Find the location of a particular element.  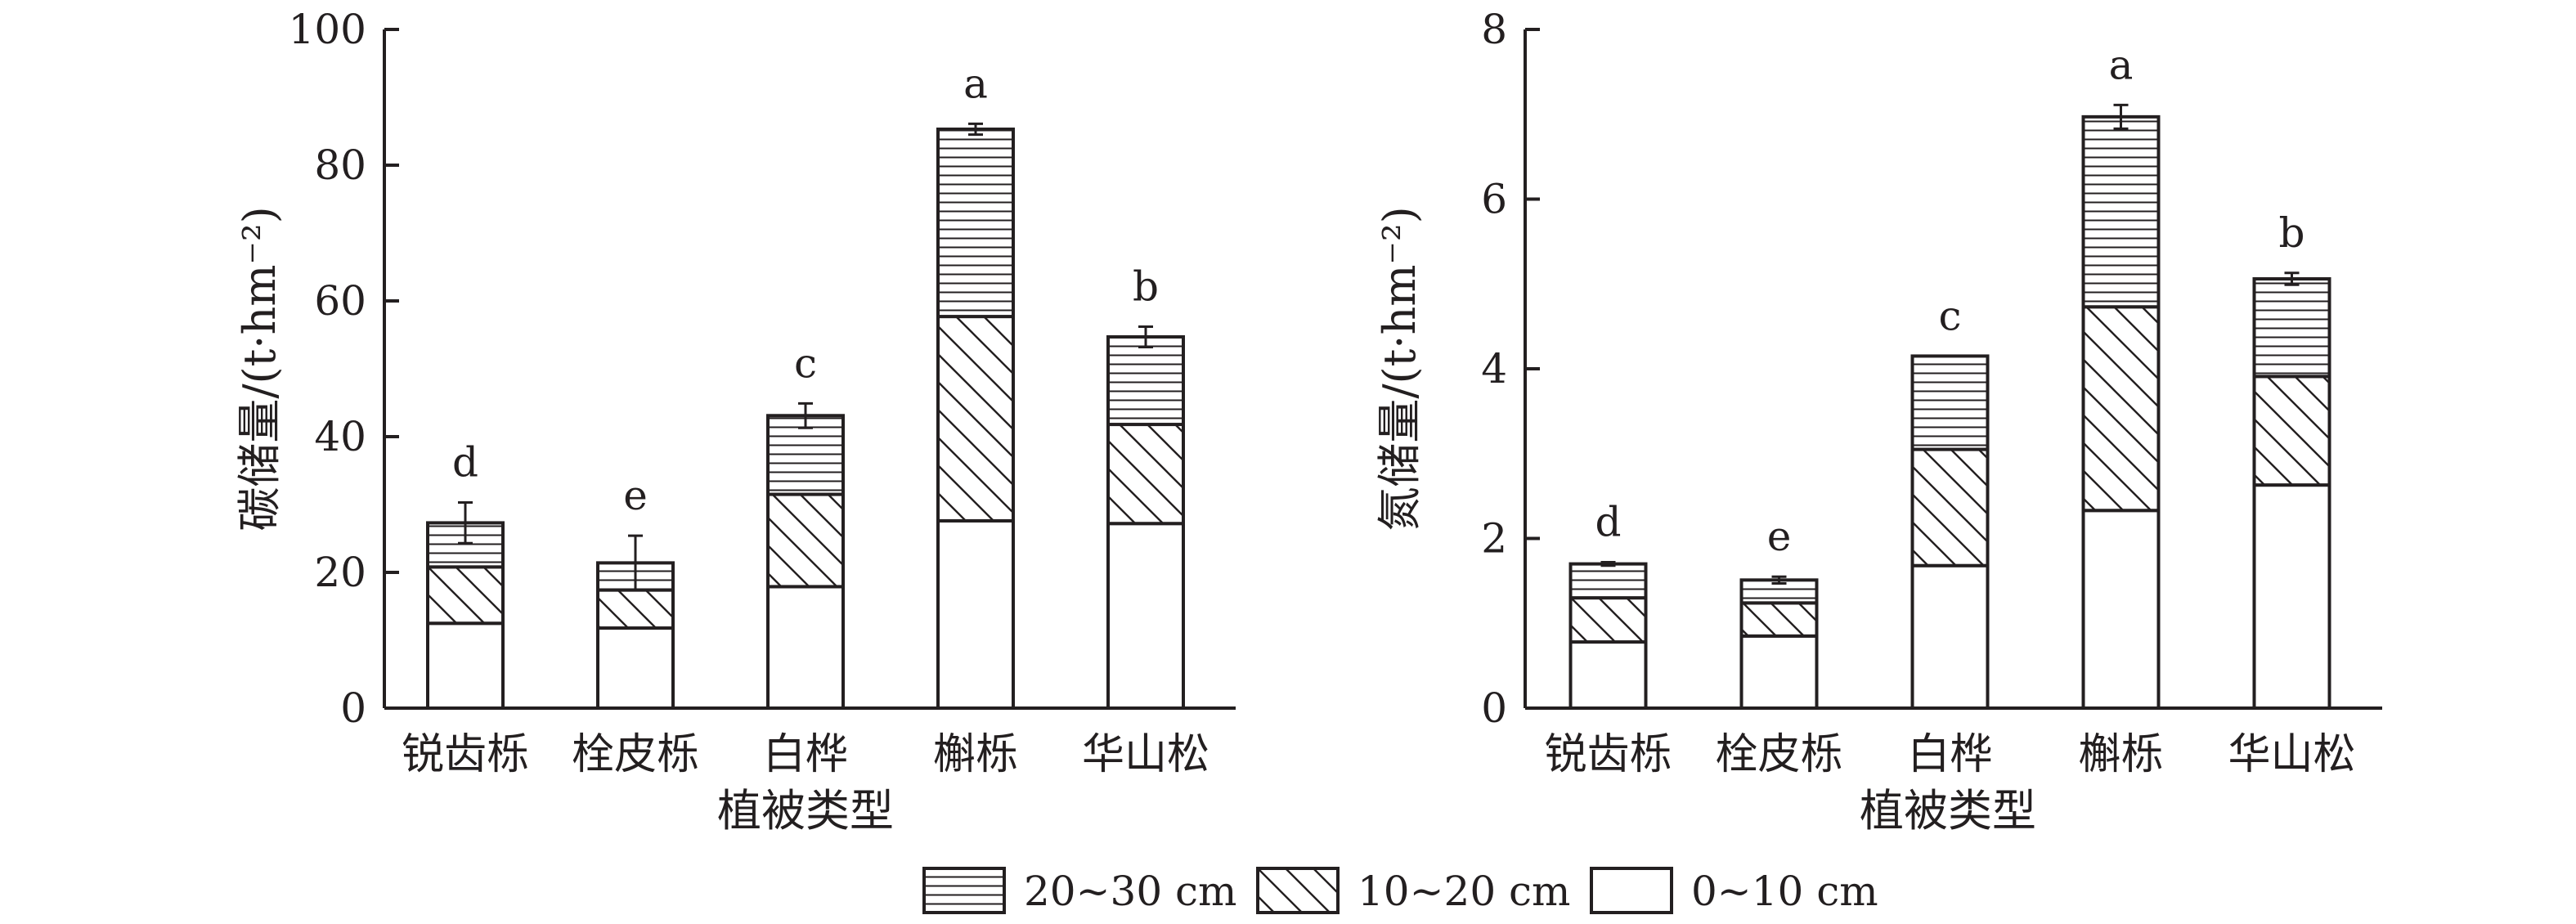

legend-label: 10~20 cm is located at coordinates (1464, 891).